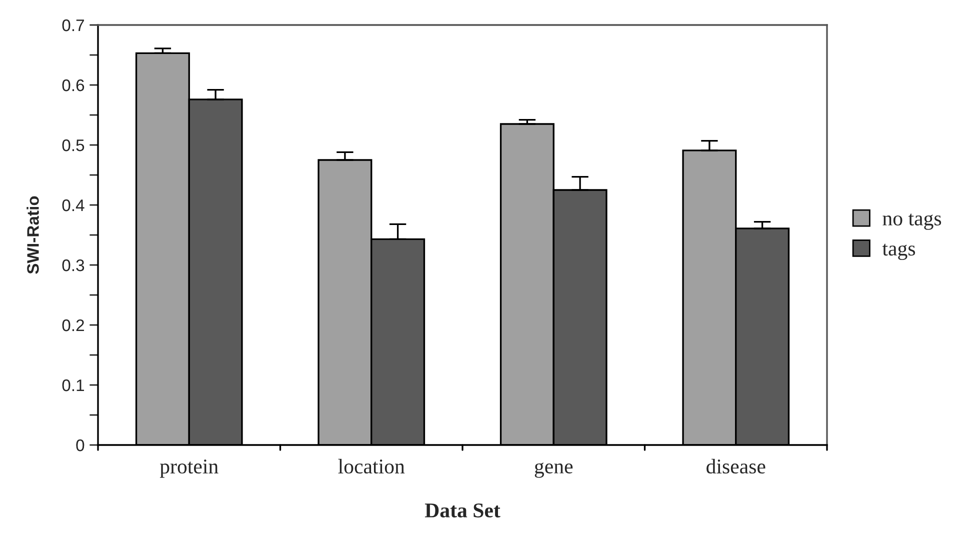 The image size is (967, 537). What do you see at coordinates (73, 25) in the screenshot?
I see `y-tick-label: 0.7` at bounding box center [73, 25].